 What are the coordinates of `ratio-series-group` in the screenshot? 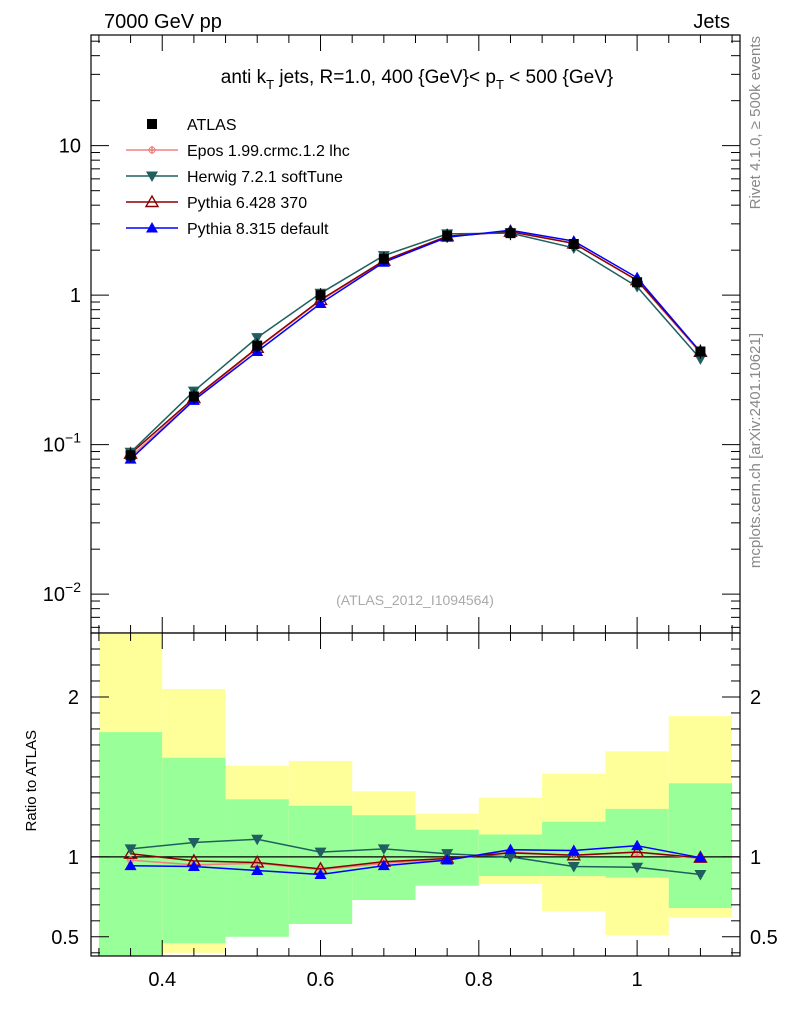 It's located at (415, 857).